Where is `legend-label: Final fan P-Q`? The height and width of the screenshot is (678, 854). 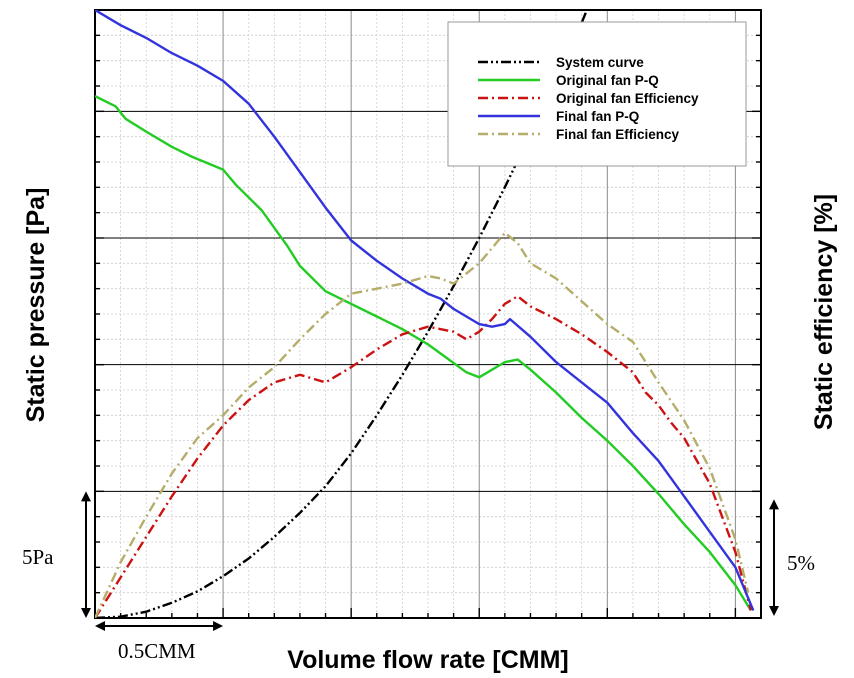 legend-label: Final fan P-Q is located at coordinates (597, 116).